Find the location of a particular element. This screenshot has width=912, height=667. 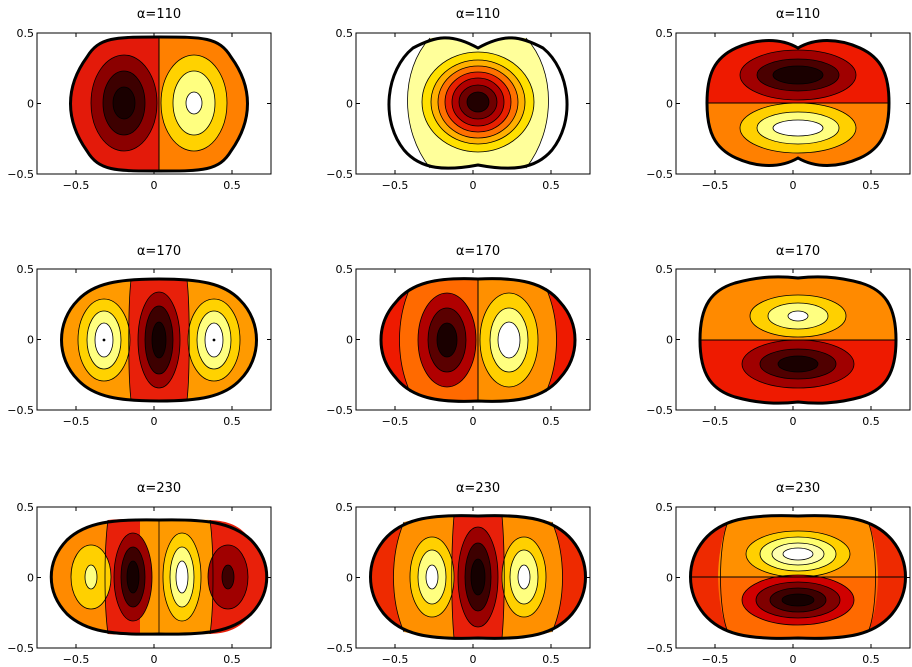

panel-r1c2: α=110 is located at coordinates (473, 91).